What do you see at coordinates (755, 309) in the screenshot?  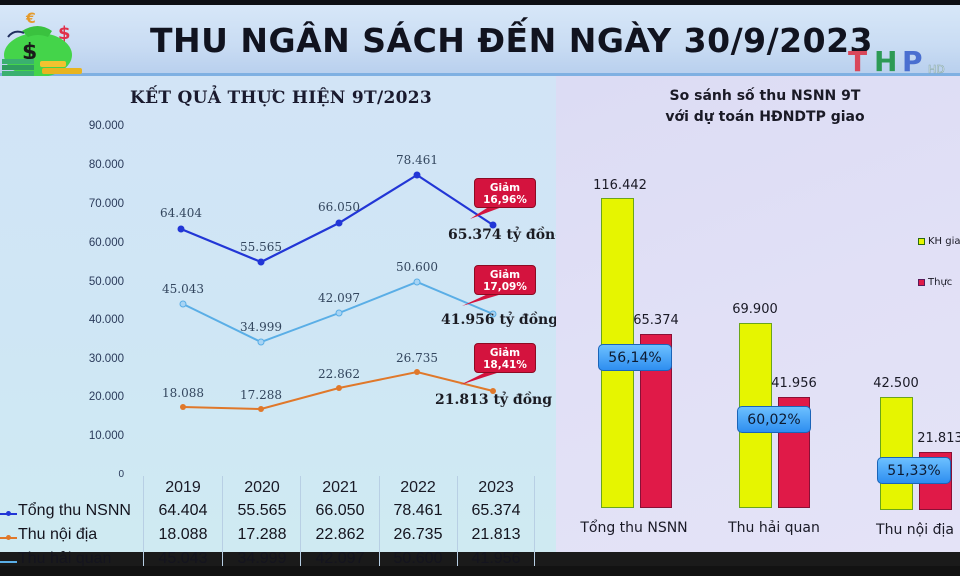 I see `bar-value: 69.900` at bounding box center [755, 309].